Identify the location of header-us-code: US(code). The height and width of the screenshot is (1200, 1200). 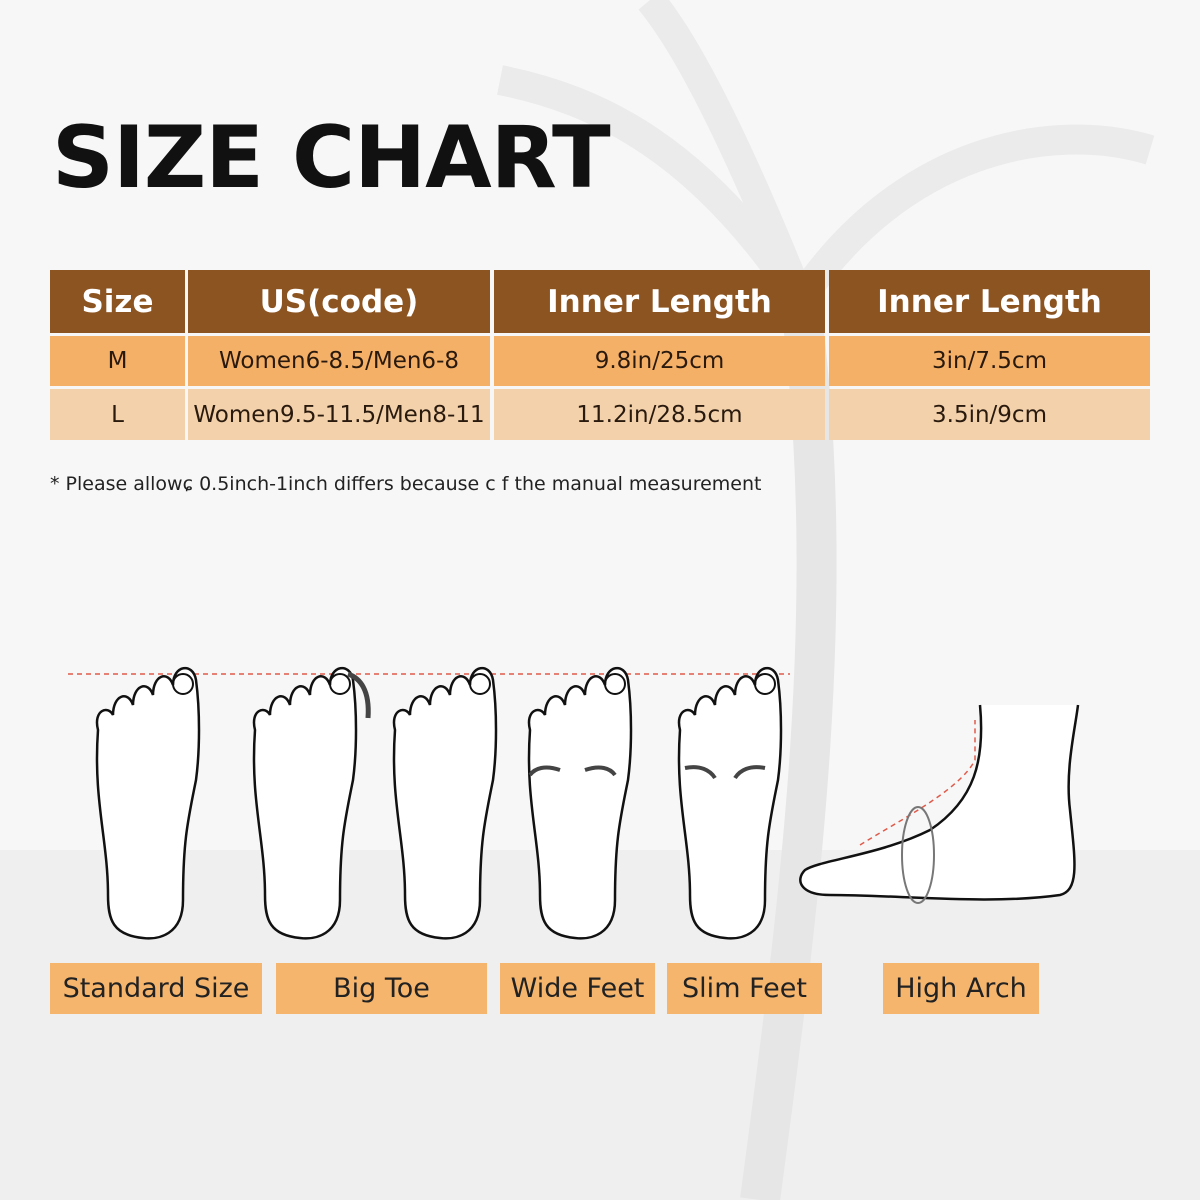
(339, 301).